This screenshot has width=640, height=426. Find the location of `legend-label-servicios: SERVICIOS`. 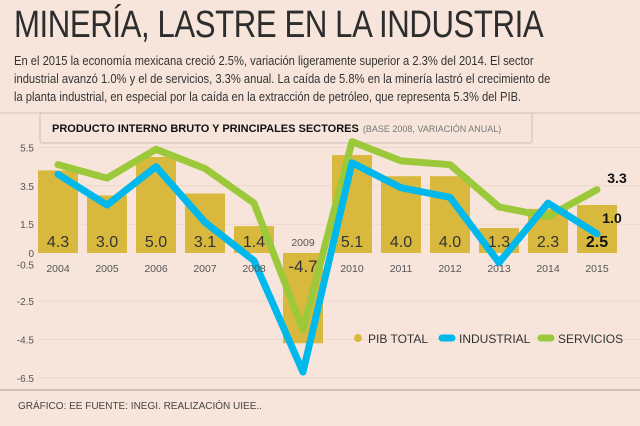

legend-label-servicios: SERVICIOS is located at coordinates (590, 339).